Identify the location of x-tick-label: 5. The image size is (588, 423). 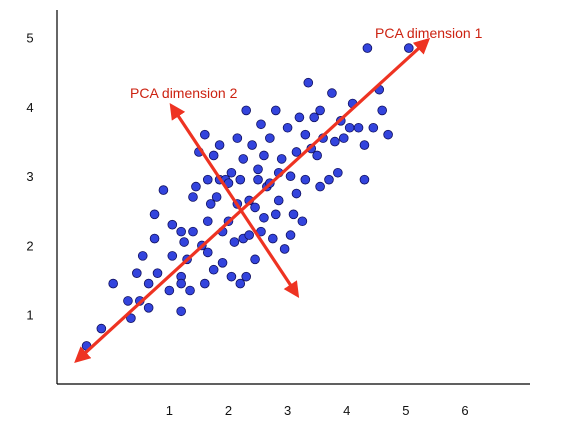
(405, 410).